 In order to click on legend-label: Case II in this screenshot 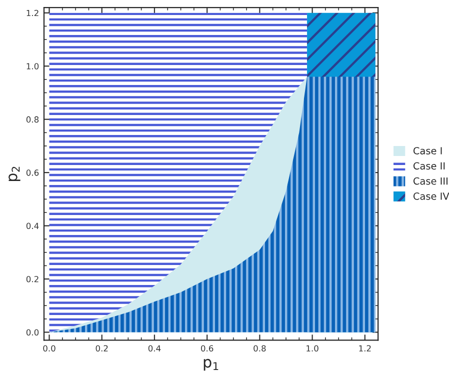, I will do `click(429, 166)`.